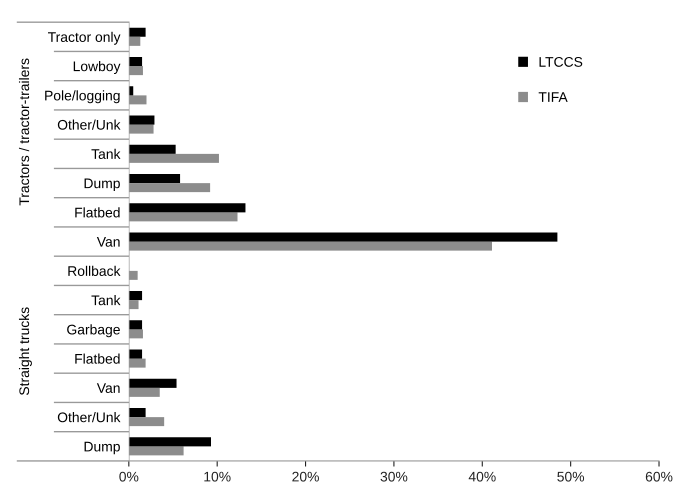  I want to click on y-tick-label: Rollback, so click(94, 271).